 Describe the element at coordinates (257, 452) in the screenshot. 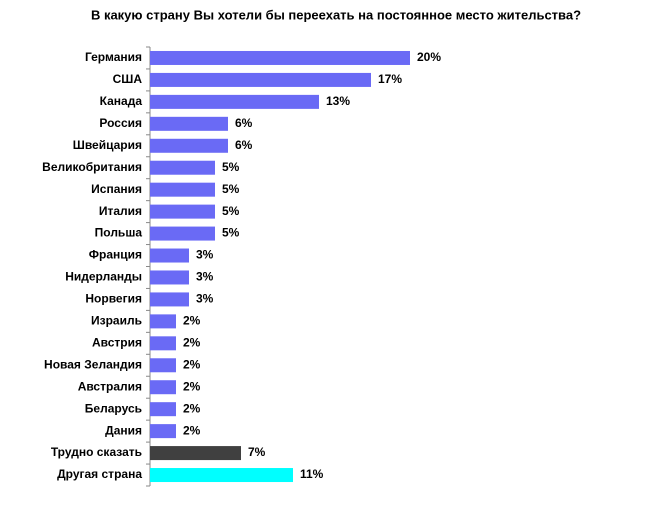

I see `value-label: 7%` at that location.